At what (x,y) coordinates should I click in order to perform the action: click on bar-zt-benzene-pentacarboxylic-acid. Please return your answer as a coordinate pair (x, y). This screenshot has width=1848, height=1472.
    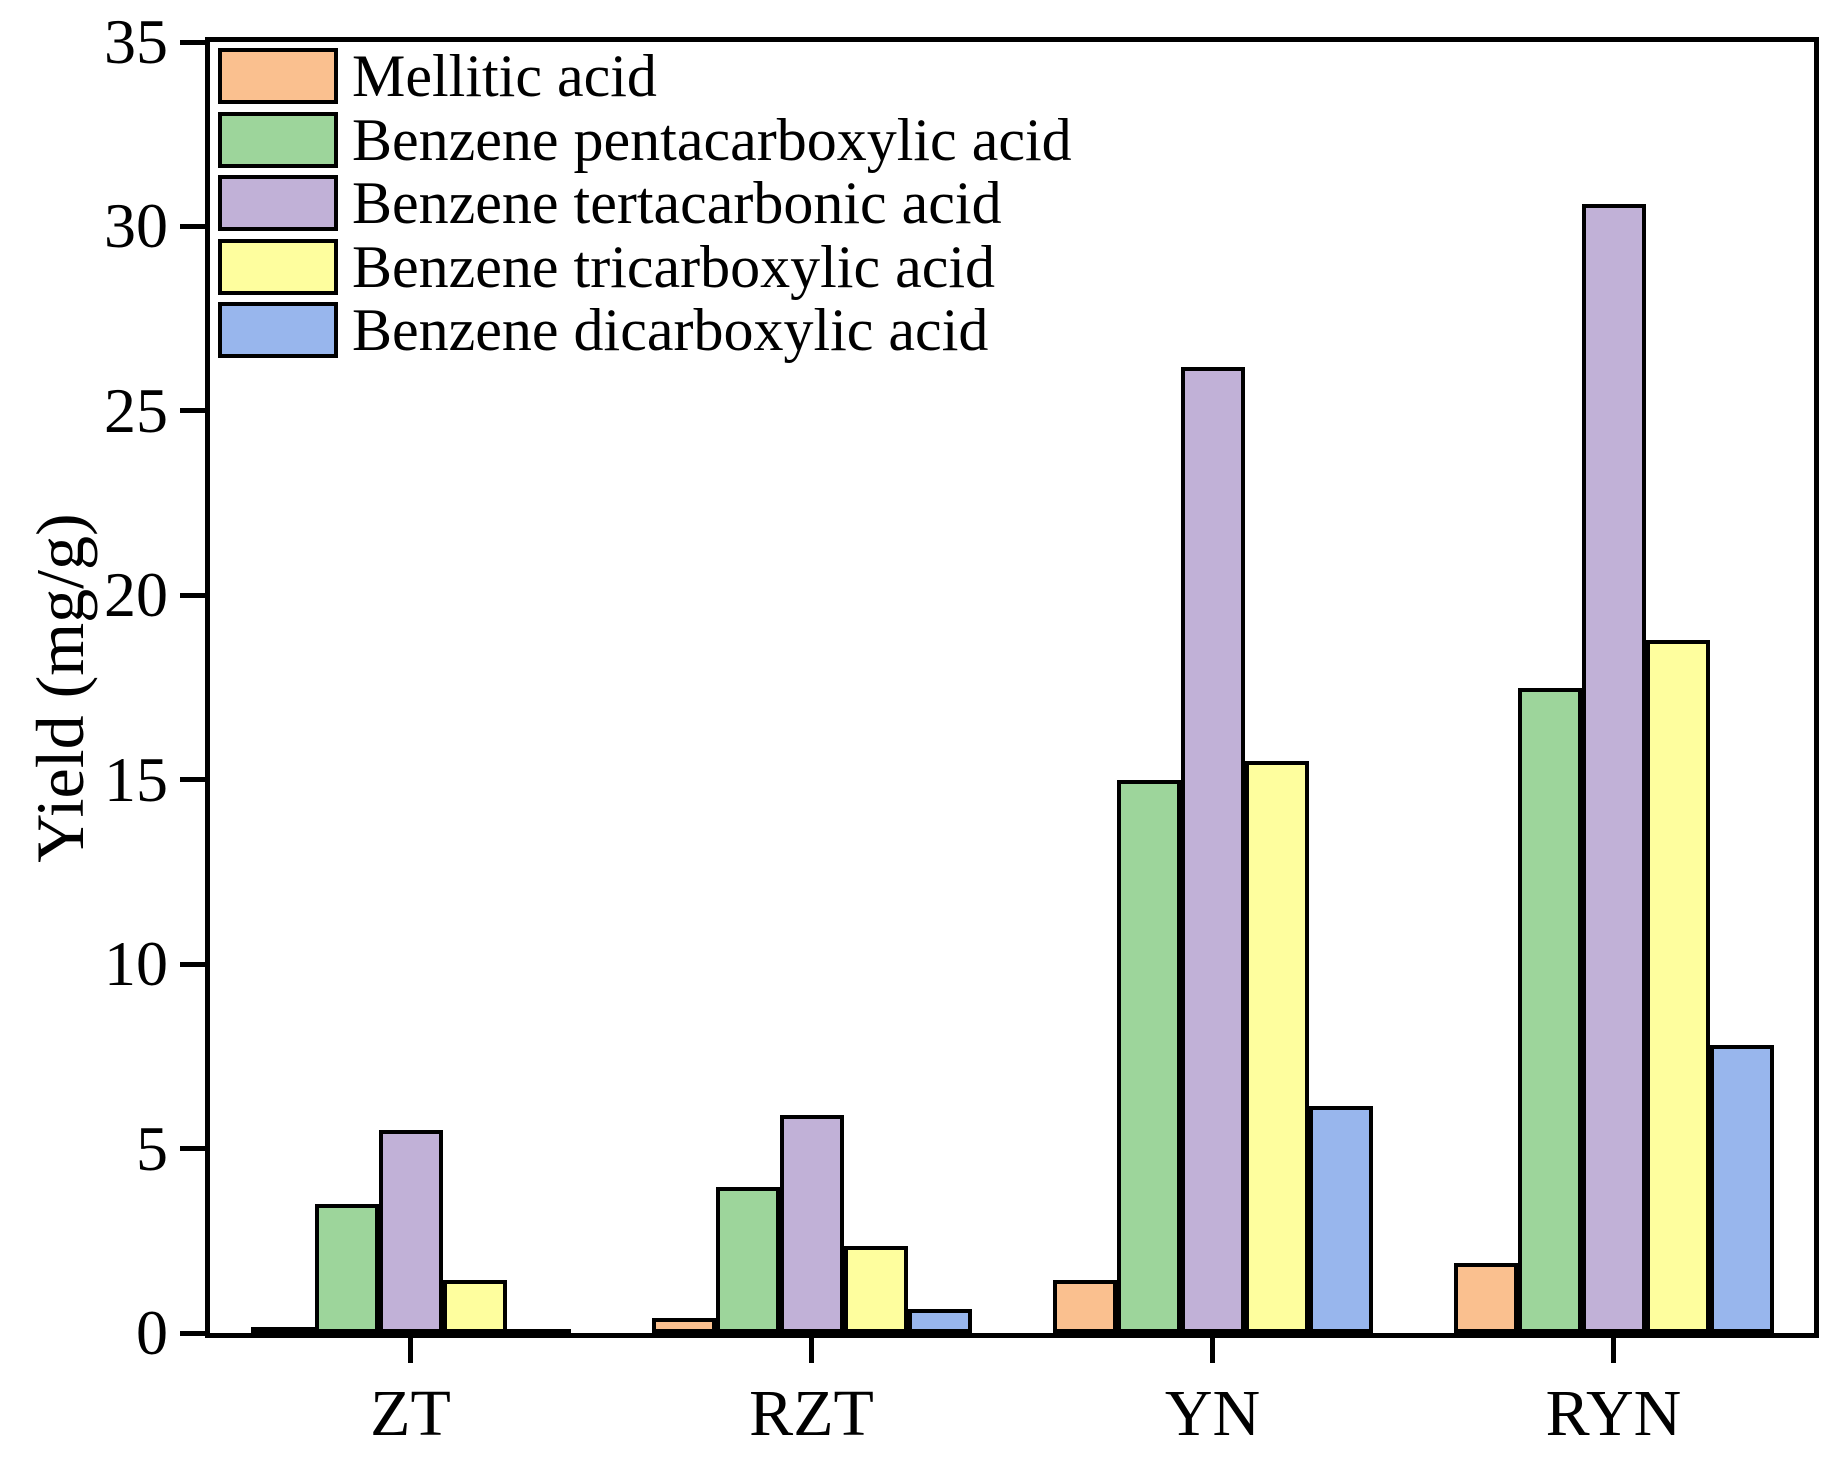
    Looking at the image, I should click on (346, 1268).